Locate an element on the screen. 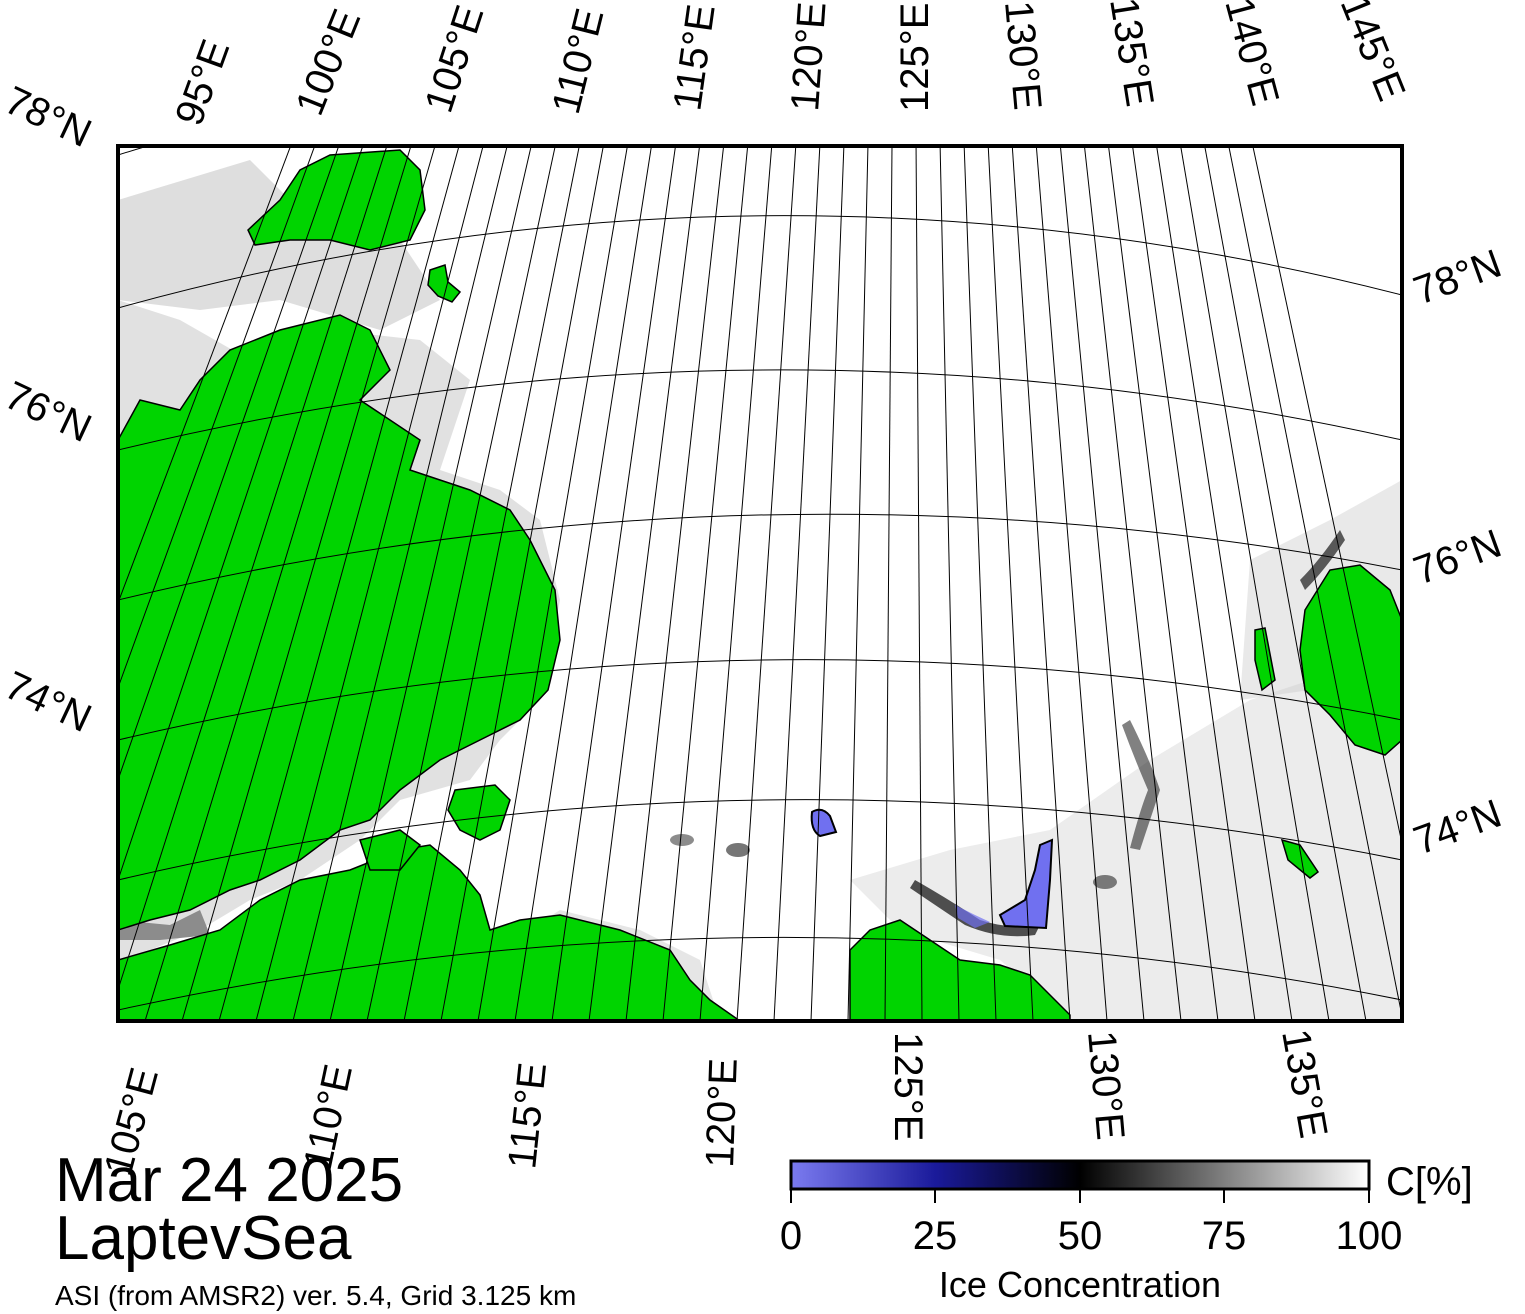 The image size is (1525, 1314). lon-label-top: 100°E is located at coordinates (329, 62).